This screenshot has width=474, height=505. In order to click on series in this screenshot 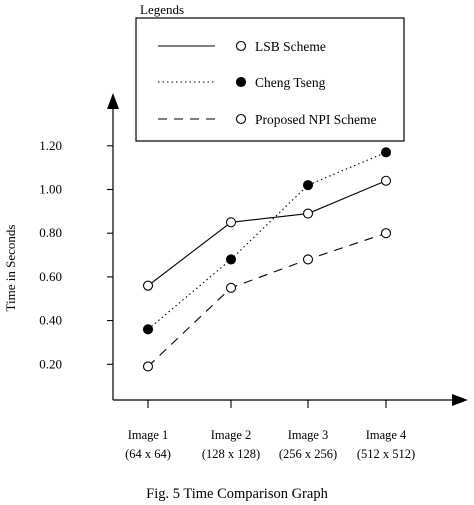, I will do `click(267, 233)`.